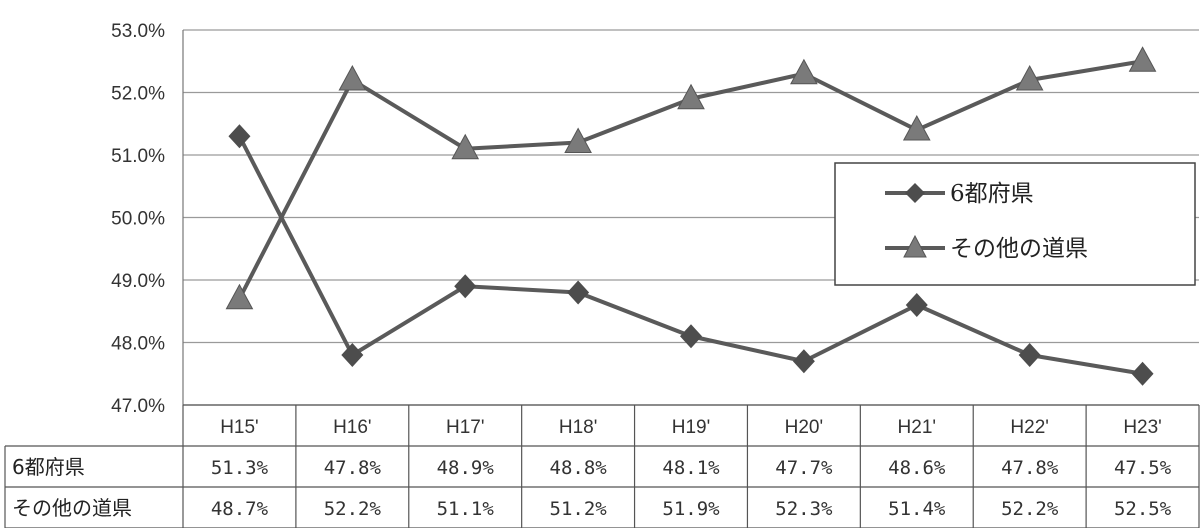 The width and height of the screenshot is (1201, 528). What do you see at coordinates (1143, 468) in the screenshot?
I see `table-cell-value: 47.5%` at bounding box center [1143, 468].